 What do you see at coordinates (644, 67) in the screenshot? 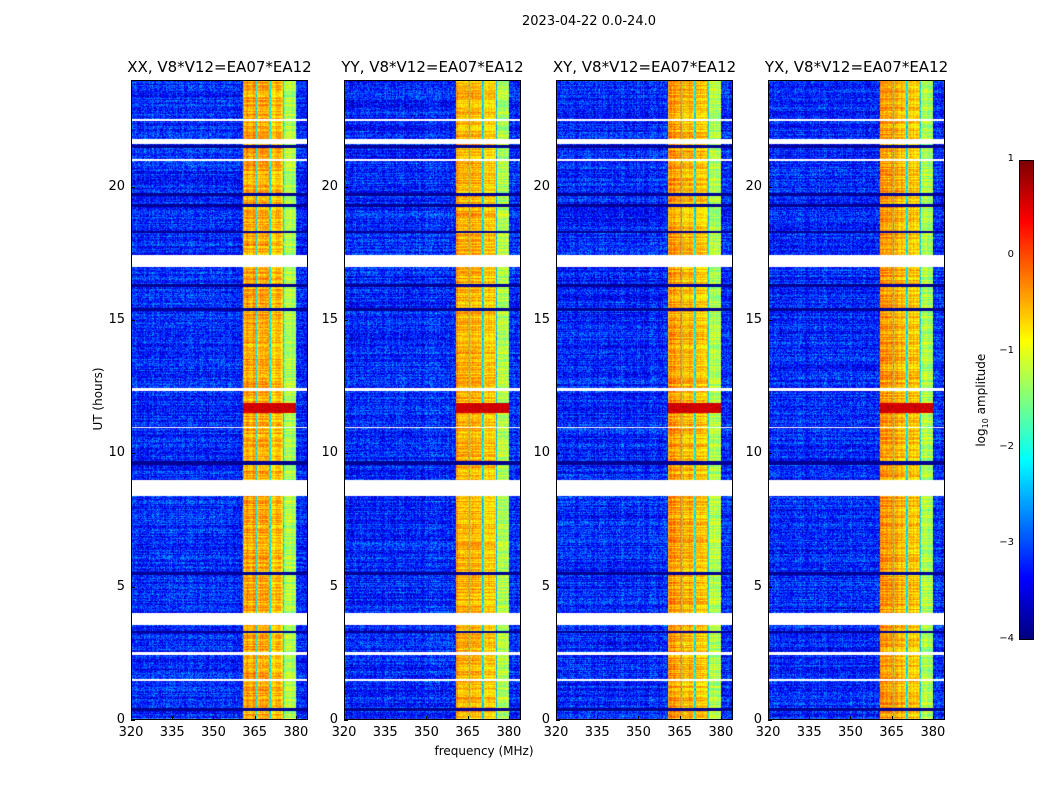
I see `panel-title: XY, V8*V12=EA07*EA12` at bounding box center [644, 67].